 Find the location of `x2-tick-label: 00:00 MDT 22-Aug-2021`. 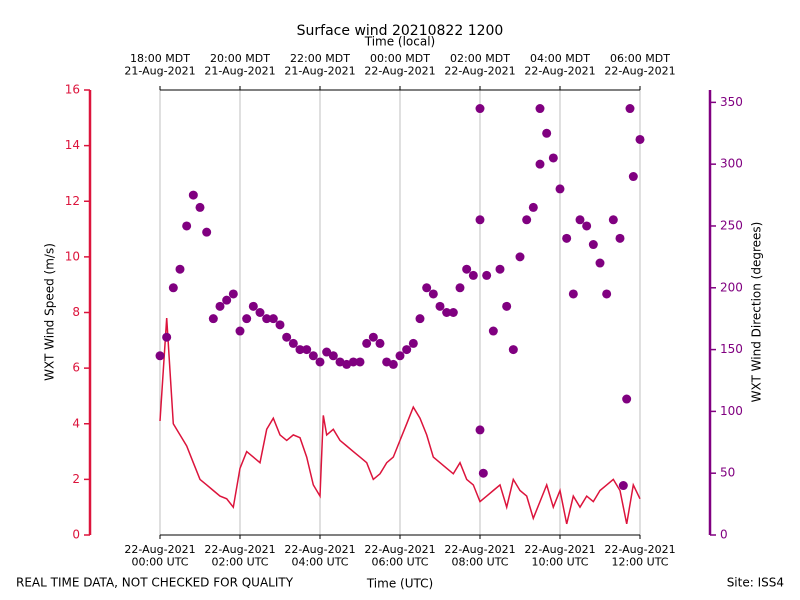

x2-tick-label: 00:00 MDT 22-Aug-2021 is located at coordinates (399, 65).